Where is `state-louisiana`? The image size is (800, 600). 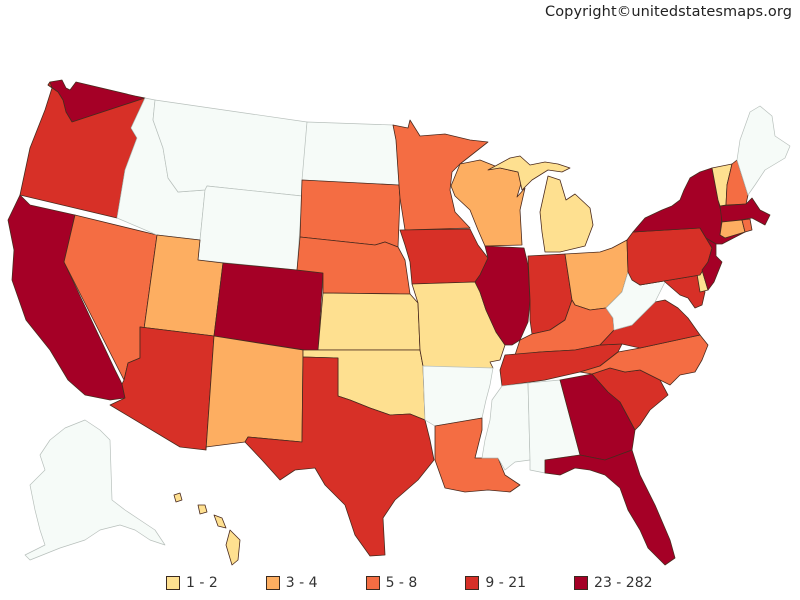 state-louisiana is located at coordinates (477, 455).